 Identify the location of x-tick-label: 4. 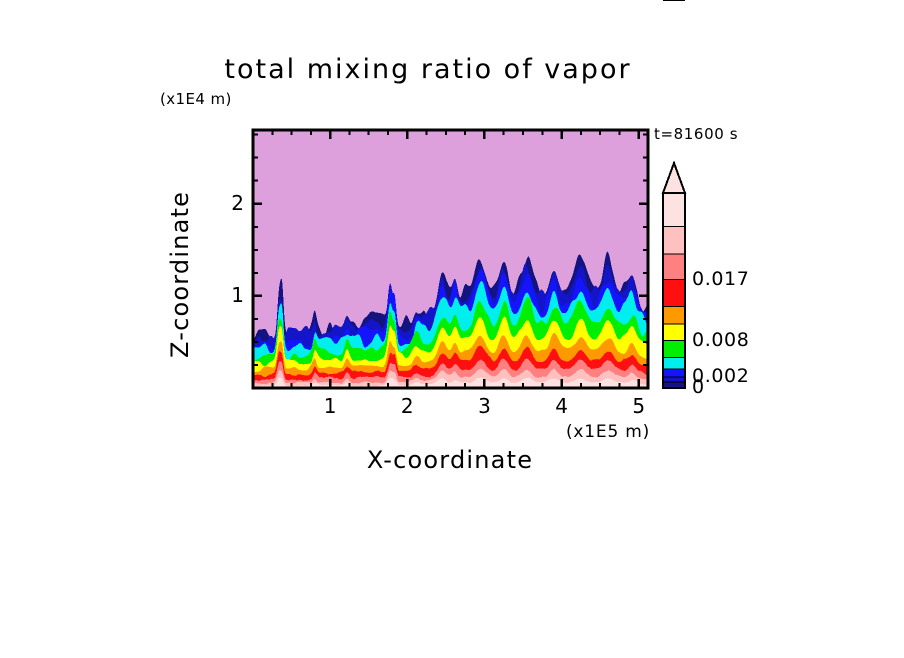
(561, 406).